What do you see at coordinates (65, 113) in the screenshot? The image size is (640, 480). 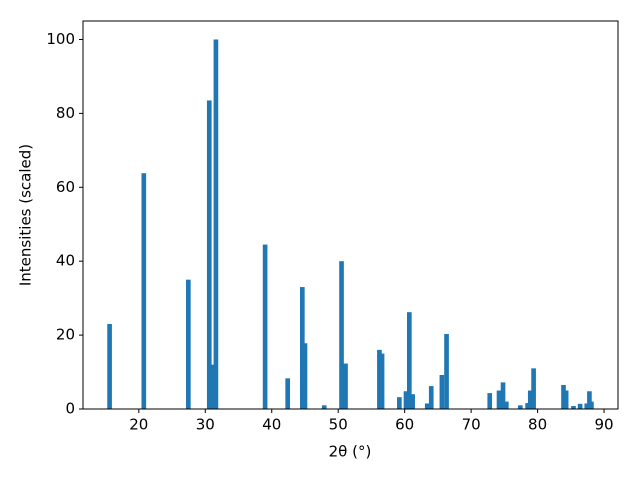 I see `y-tick-label: 80` at bounding box center [65, 113].